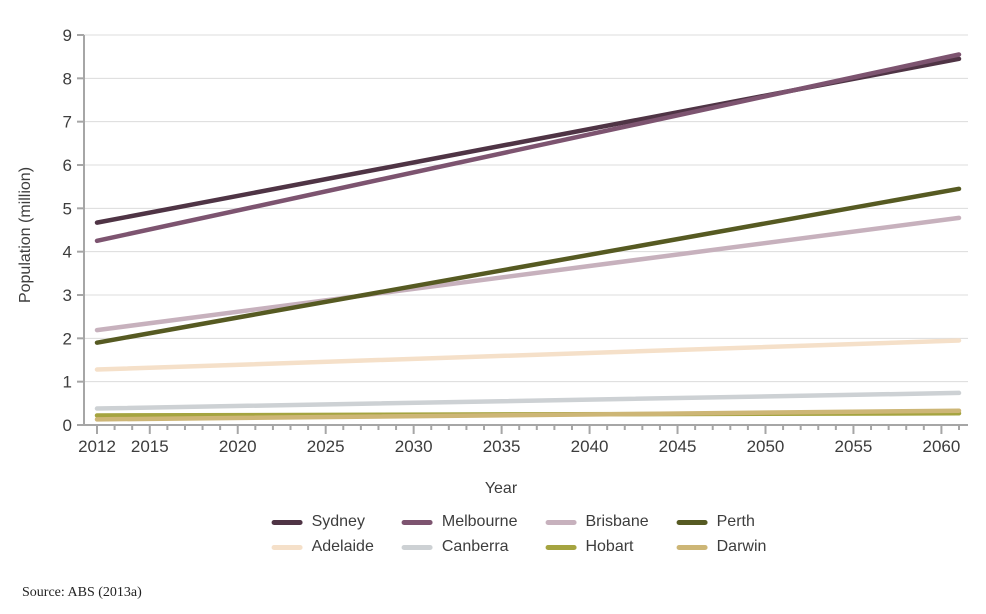  I want to click on y-tick-label: 6, so click(67, 165).